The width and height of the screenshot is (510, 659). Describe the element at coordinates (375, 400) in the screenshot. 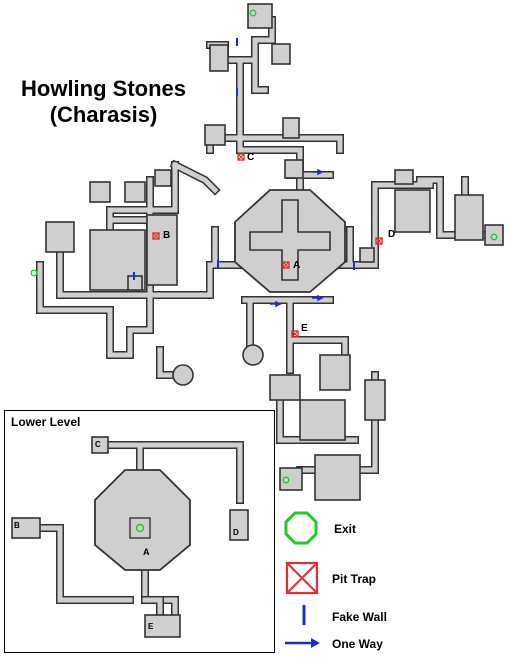

I see `room-south-right` at that location.